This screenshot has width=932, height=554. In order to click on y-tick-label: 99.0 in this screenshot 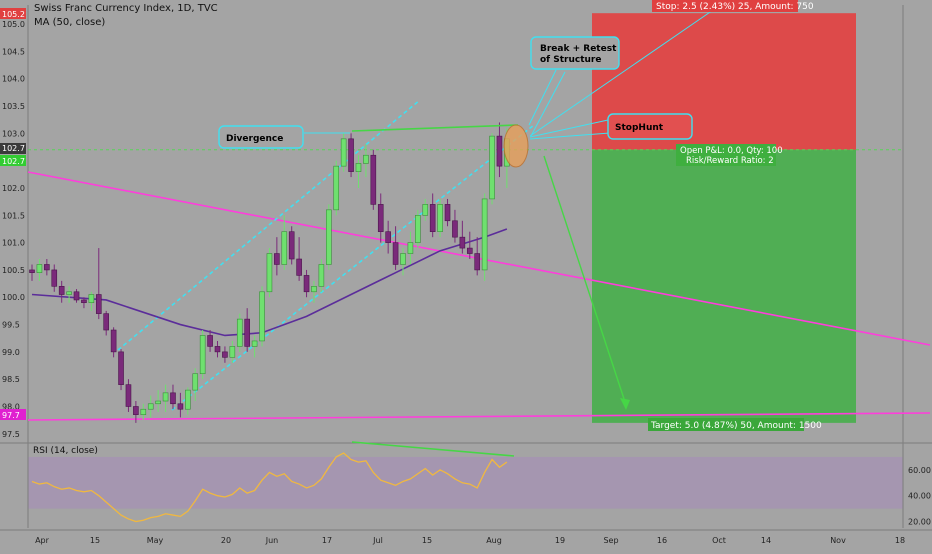, I will do `click(11, 352)`.